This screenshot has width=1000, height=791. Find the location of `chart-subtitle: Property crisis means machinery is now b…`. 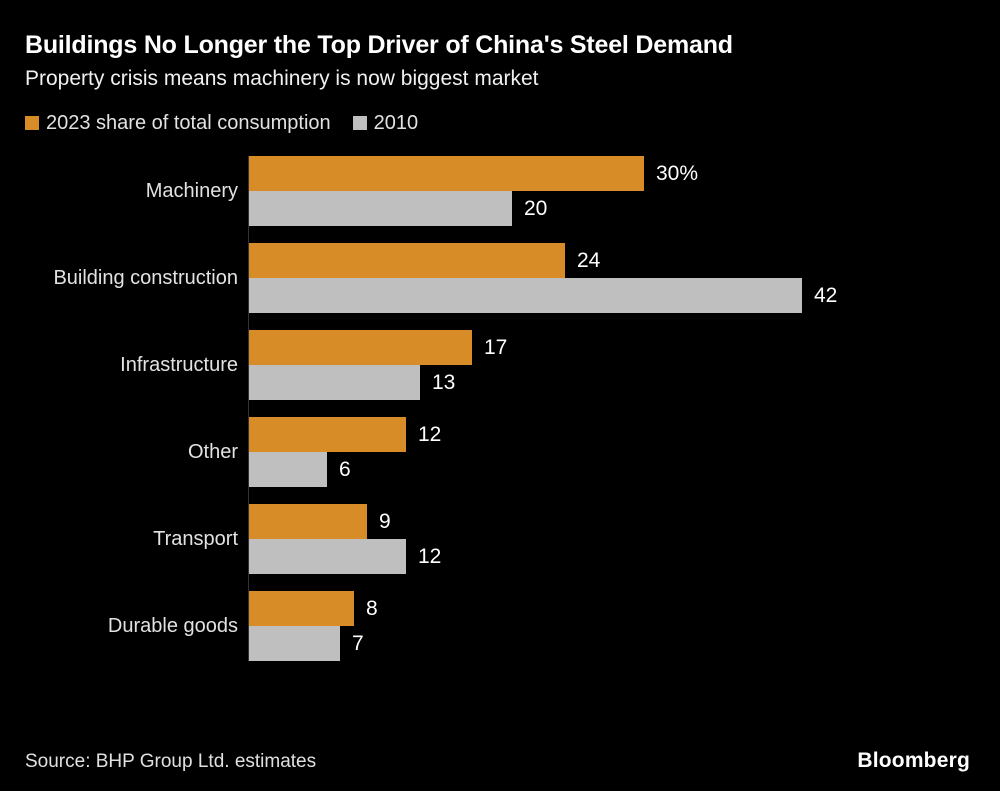

chart-subtitle: Property crisis means machinery is now b… is located at coordinates (282, 78).